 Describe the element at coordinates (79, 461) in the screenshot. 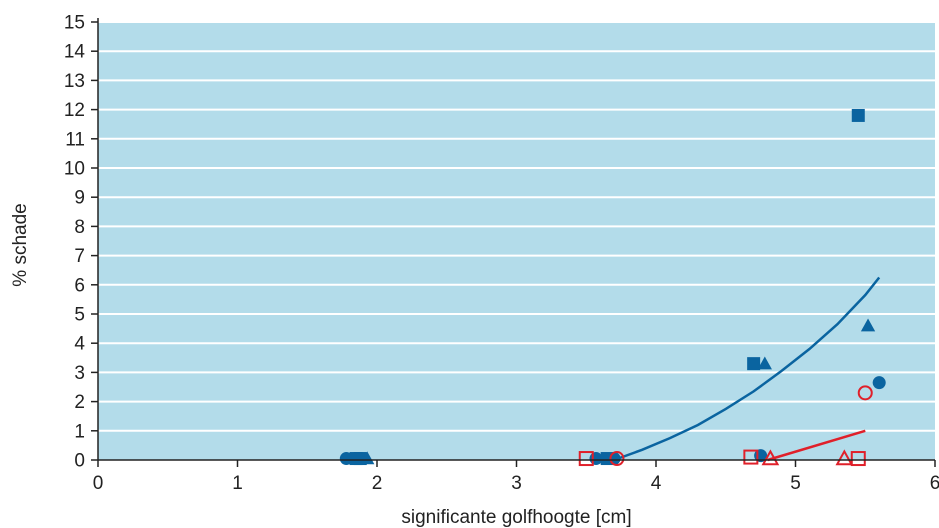

I see `y-tick-label: 0` at that location.